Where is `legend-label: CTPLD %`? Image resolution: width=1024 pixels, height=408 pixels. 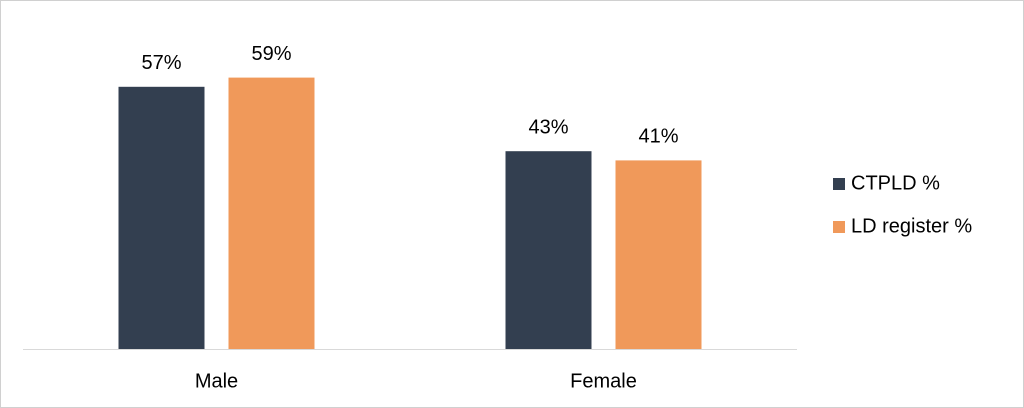
legend-label: CTPLD % is located at coordinates (895, 183).